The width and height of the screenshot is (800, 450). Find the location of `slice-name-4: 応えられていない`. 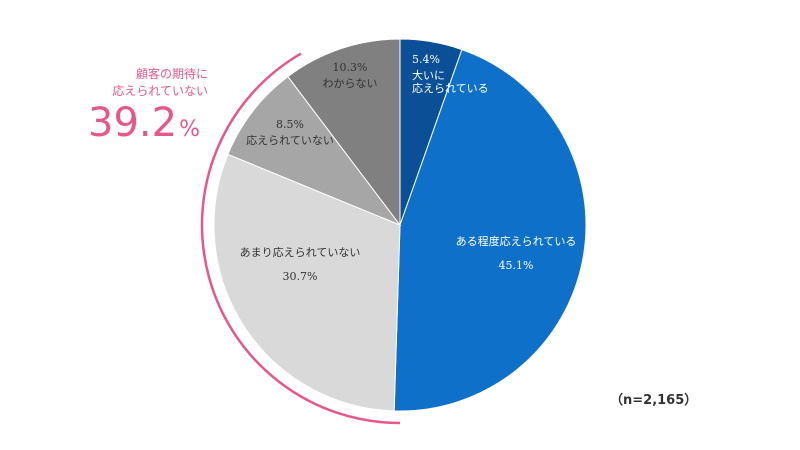

slice-name-4: 応えられていない is located at coordinates (290, 140).